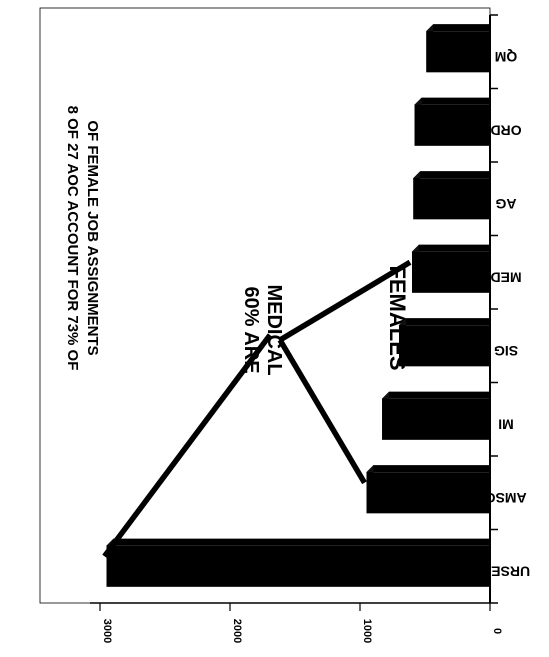 This screenshot has width=549, height=657. What do you see at coordinates (505, 277) in the screenshot?
I see `category-label: MED` at bounding box center [505, 277].